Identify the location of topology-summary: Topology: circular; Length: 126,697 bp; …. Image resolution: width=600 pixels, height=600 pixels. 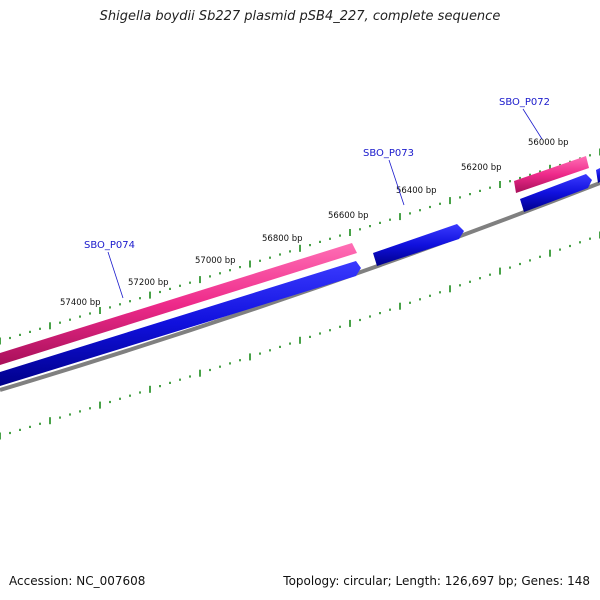
(436, 581).